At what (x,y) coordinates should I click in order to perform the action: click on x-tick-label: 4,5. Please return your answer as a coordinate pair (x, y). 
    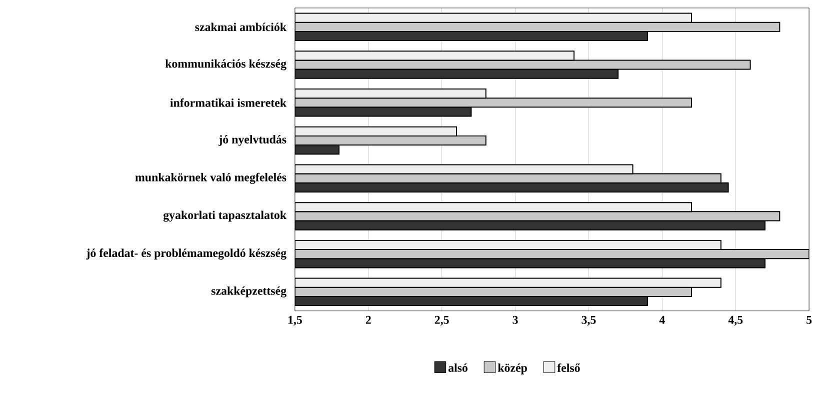
    Looking at the image, I should click on (735, 321).